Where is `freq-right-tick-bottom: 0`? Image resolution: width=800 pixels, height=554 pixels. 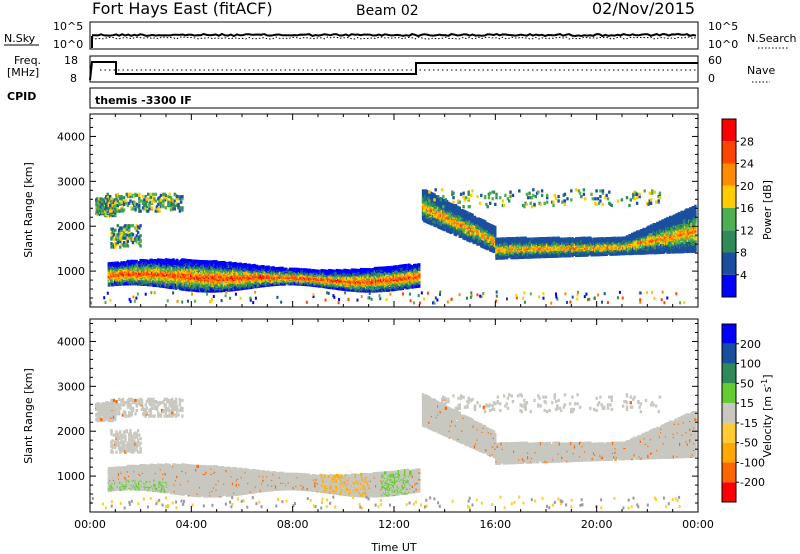
freq-right-tick-bottom: 0 is located at coordinates (711, 78).